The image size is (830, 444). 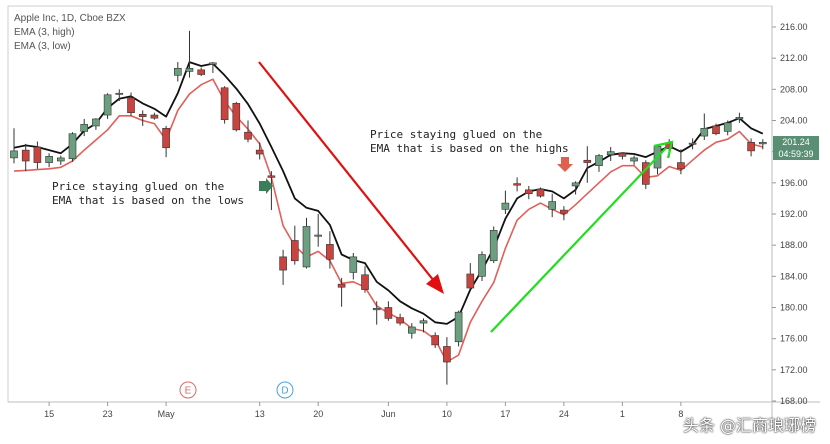 I want to click on y-tick-label: 192.00, so click(x=794, y=214).